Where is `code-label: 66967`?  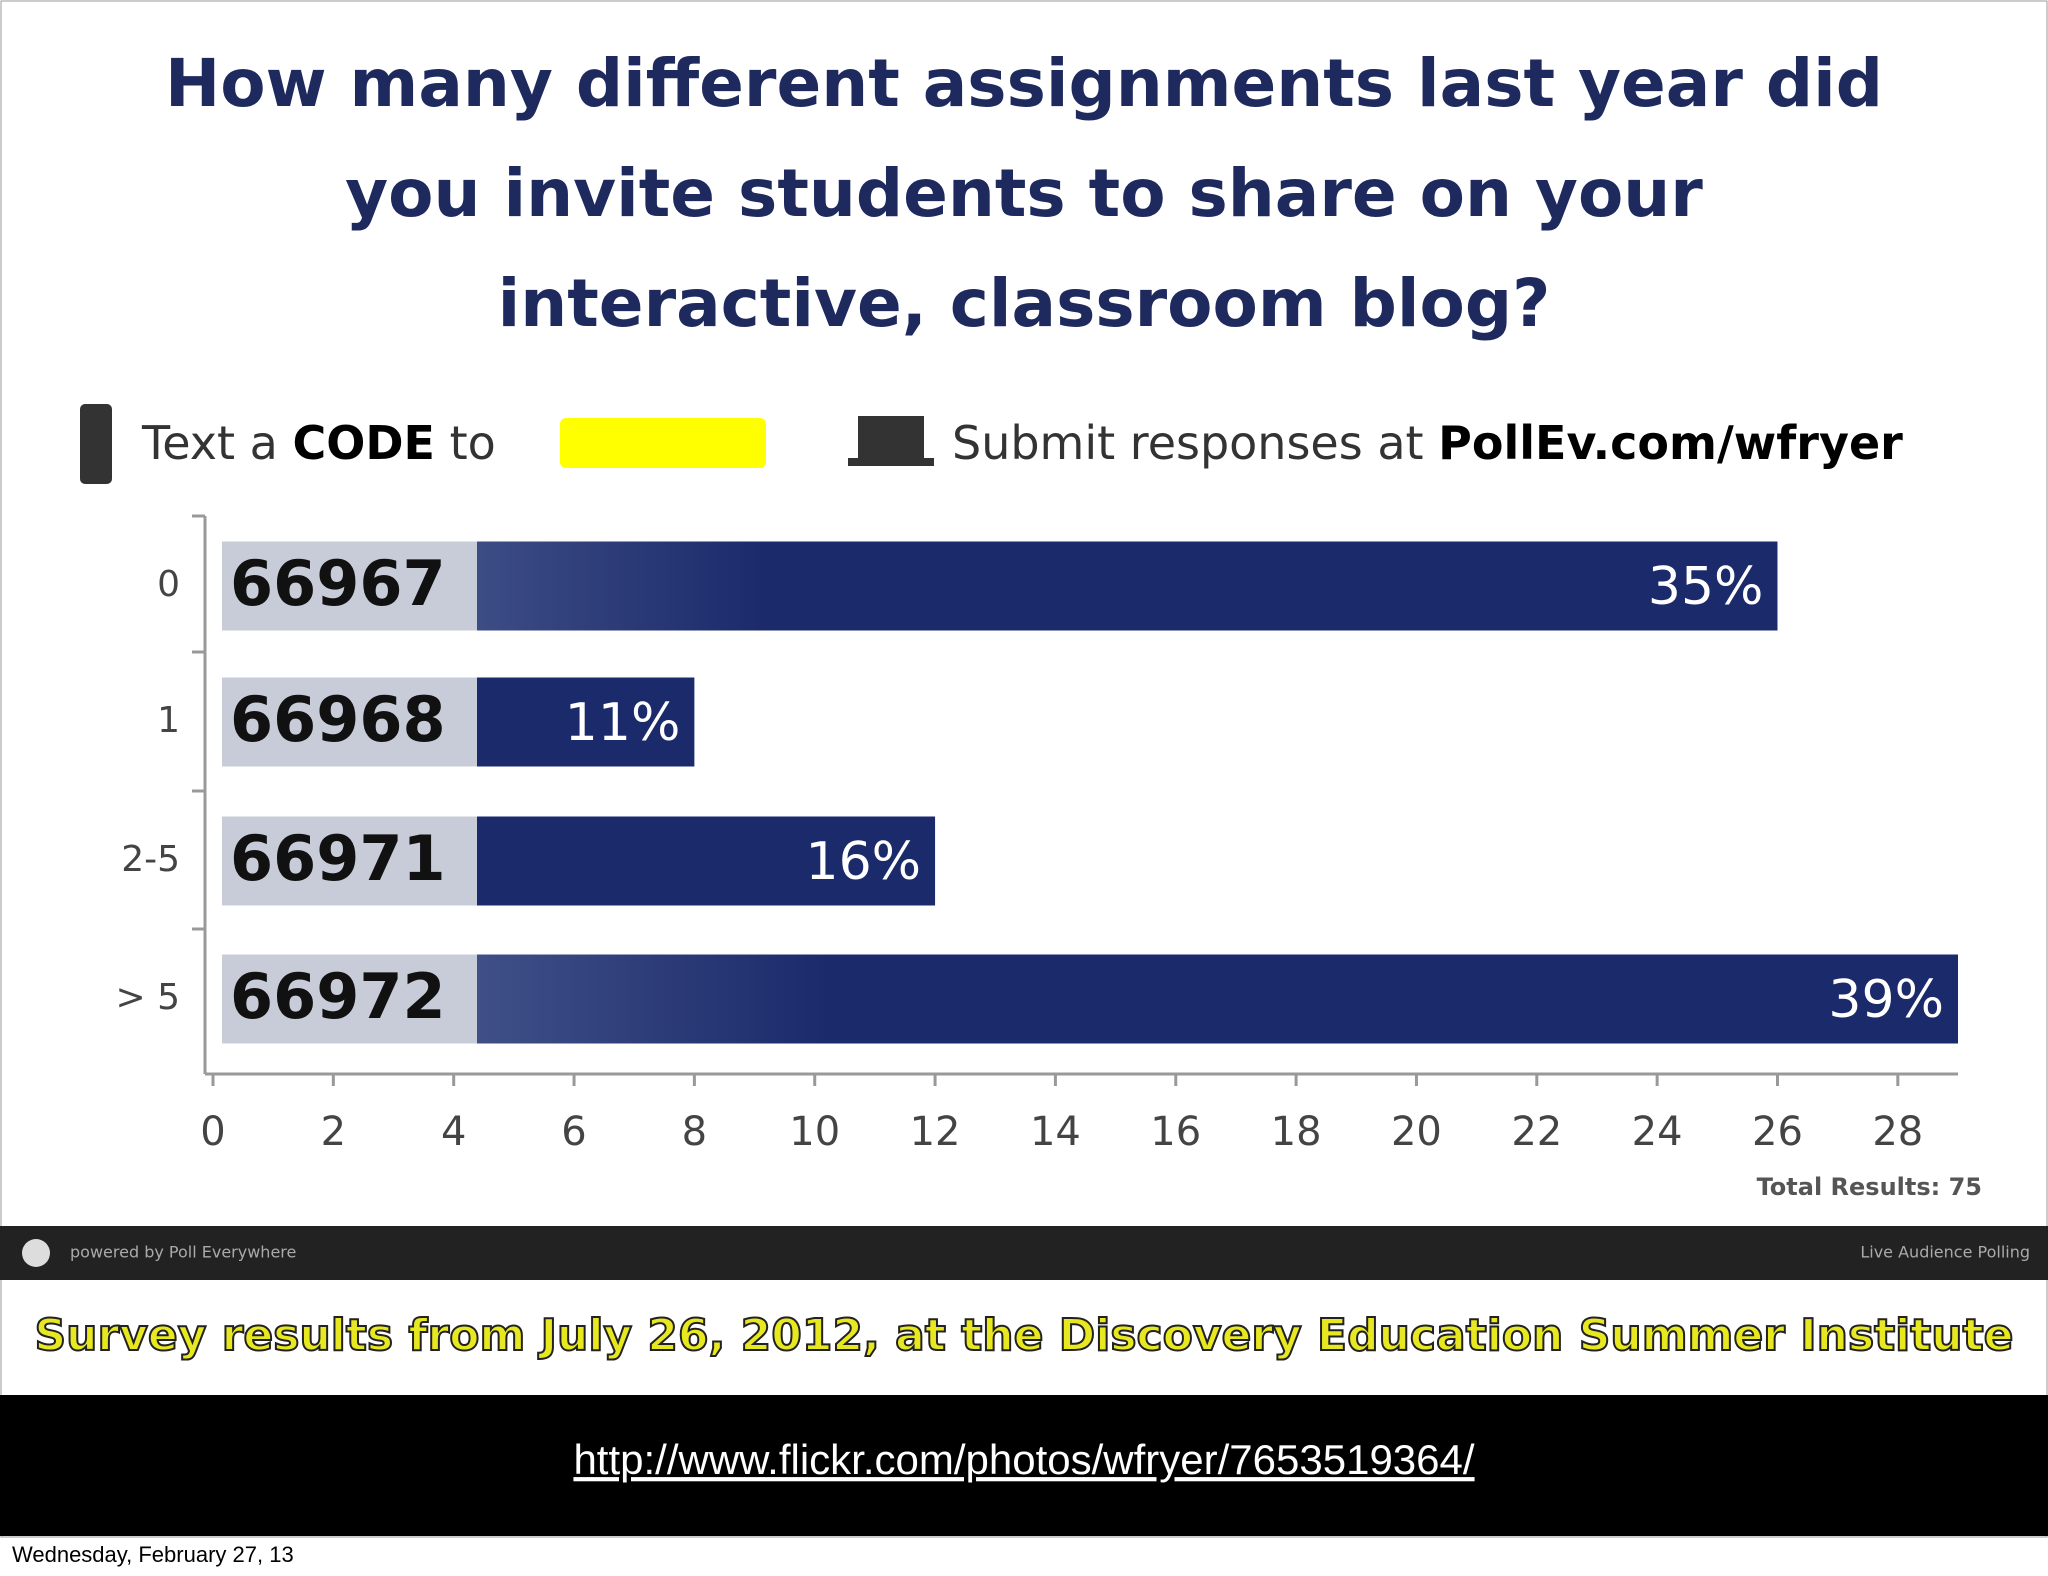
code-label: 66967 is located at coordinates (338, 583).